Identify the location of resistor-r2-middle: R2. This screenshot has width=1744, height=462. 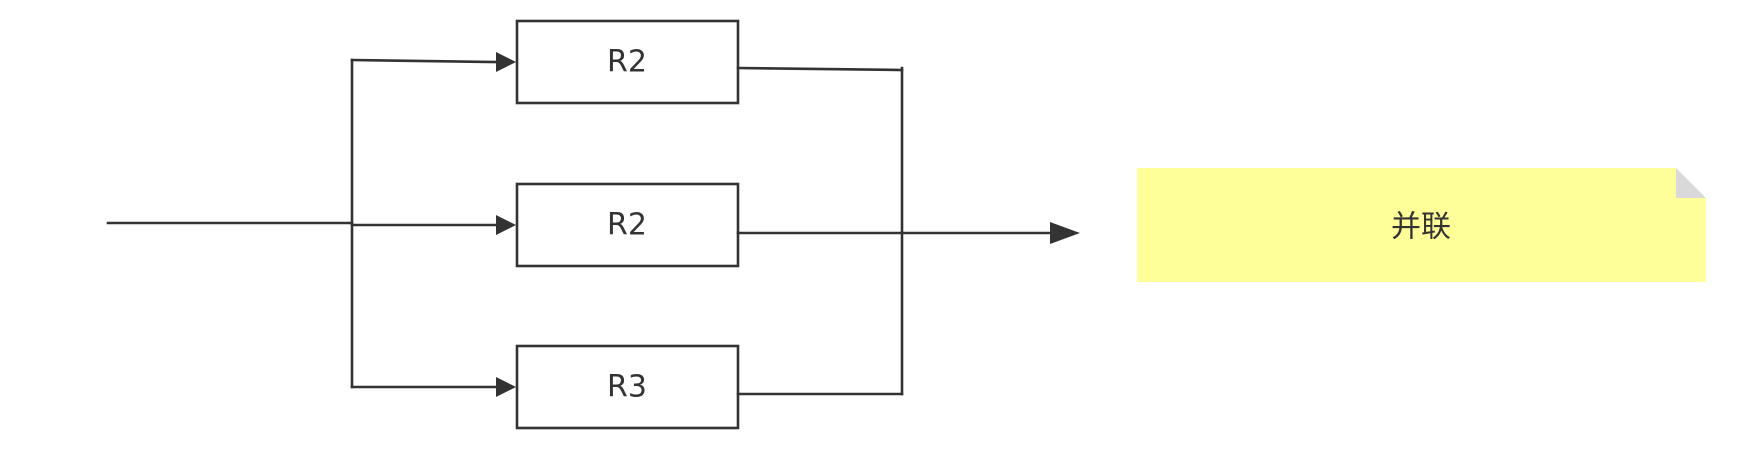
(627, 225).